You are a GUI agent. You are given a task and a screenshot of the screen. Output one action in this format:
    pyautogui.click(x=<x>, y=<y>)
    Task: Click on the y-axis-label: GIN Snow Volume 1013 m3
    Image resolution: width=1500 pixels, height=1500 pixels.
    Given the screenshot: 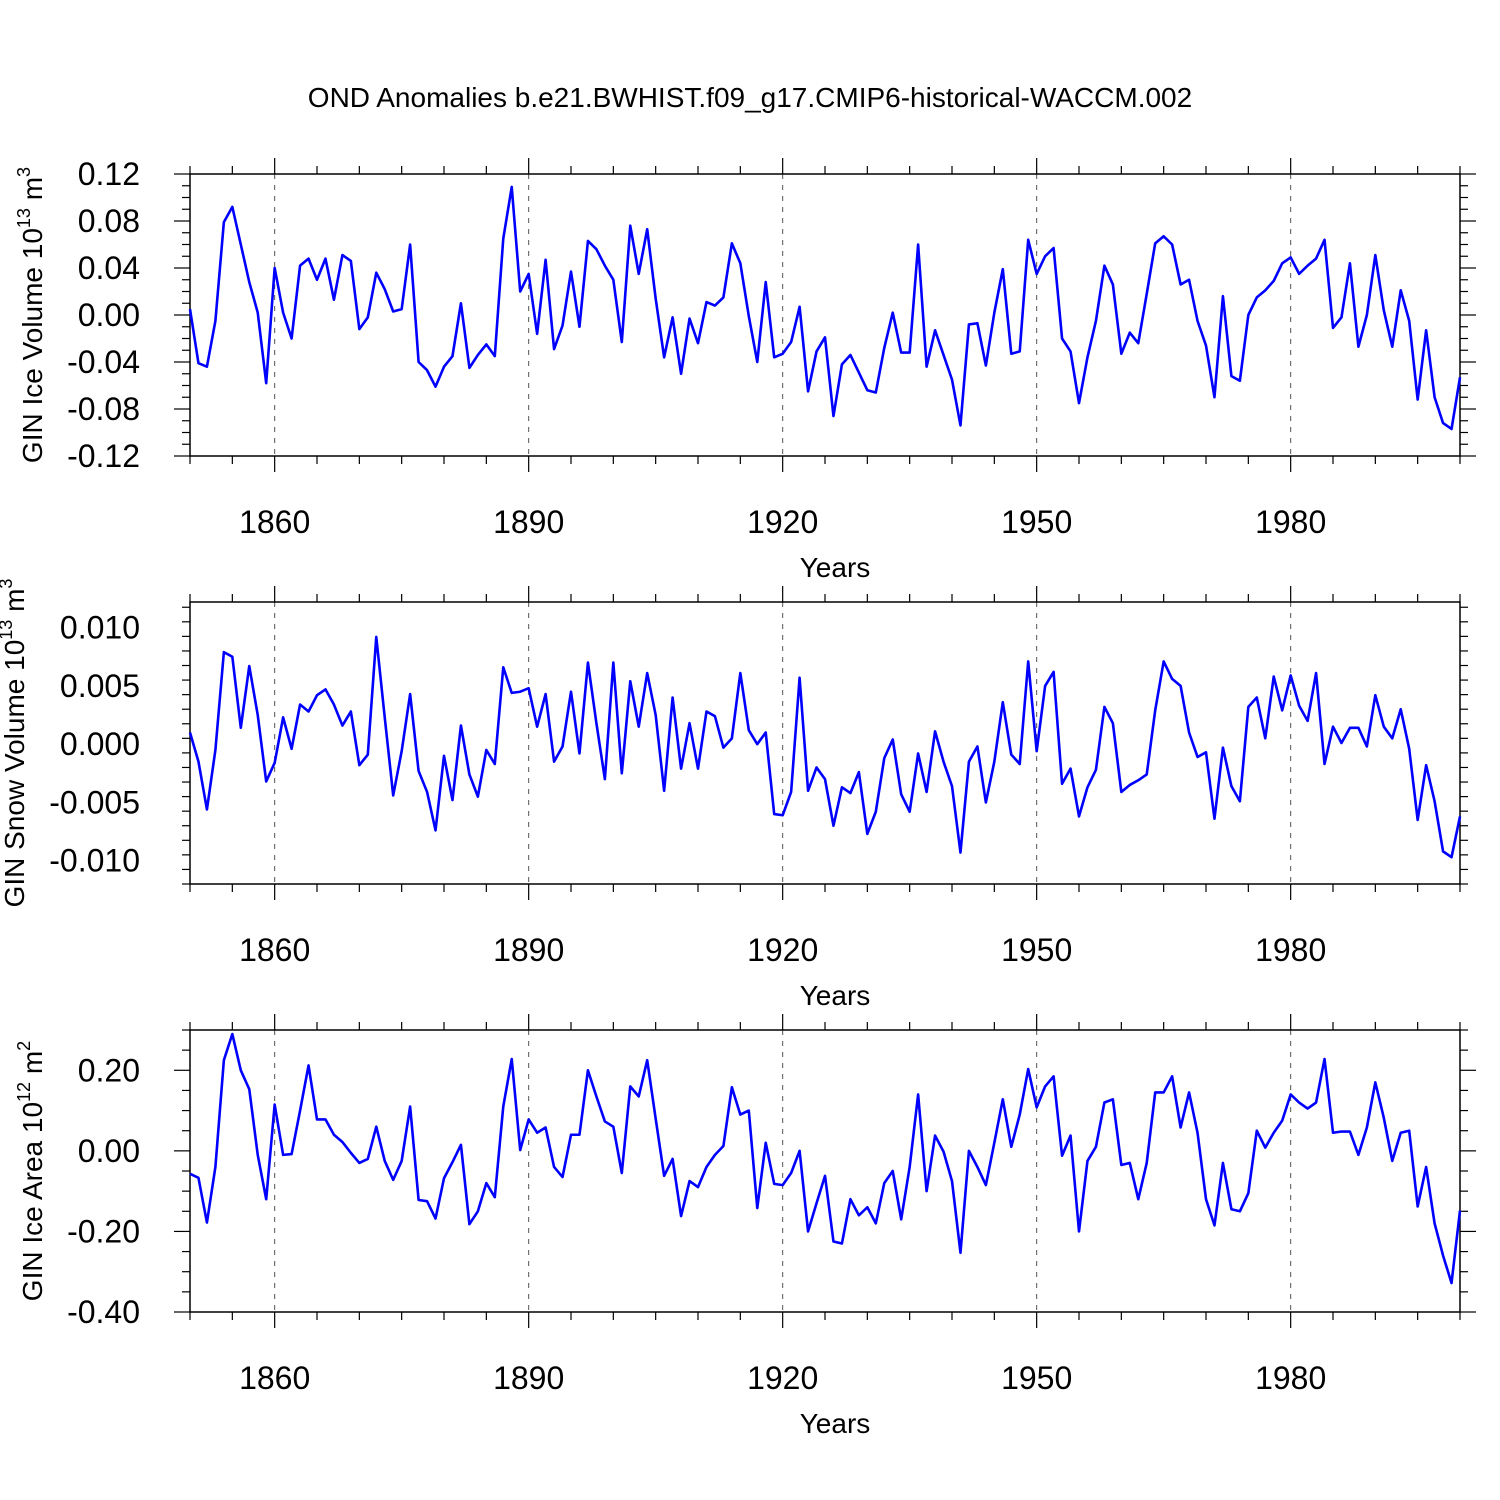 What is the action you would take?
    pyautogui.click(x=15, y=743)
    